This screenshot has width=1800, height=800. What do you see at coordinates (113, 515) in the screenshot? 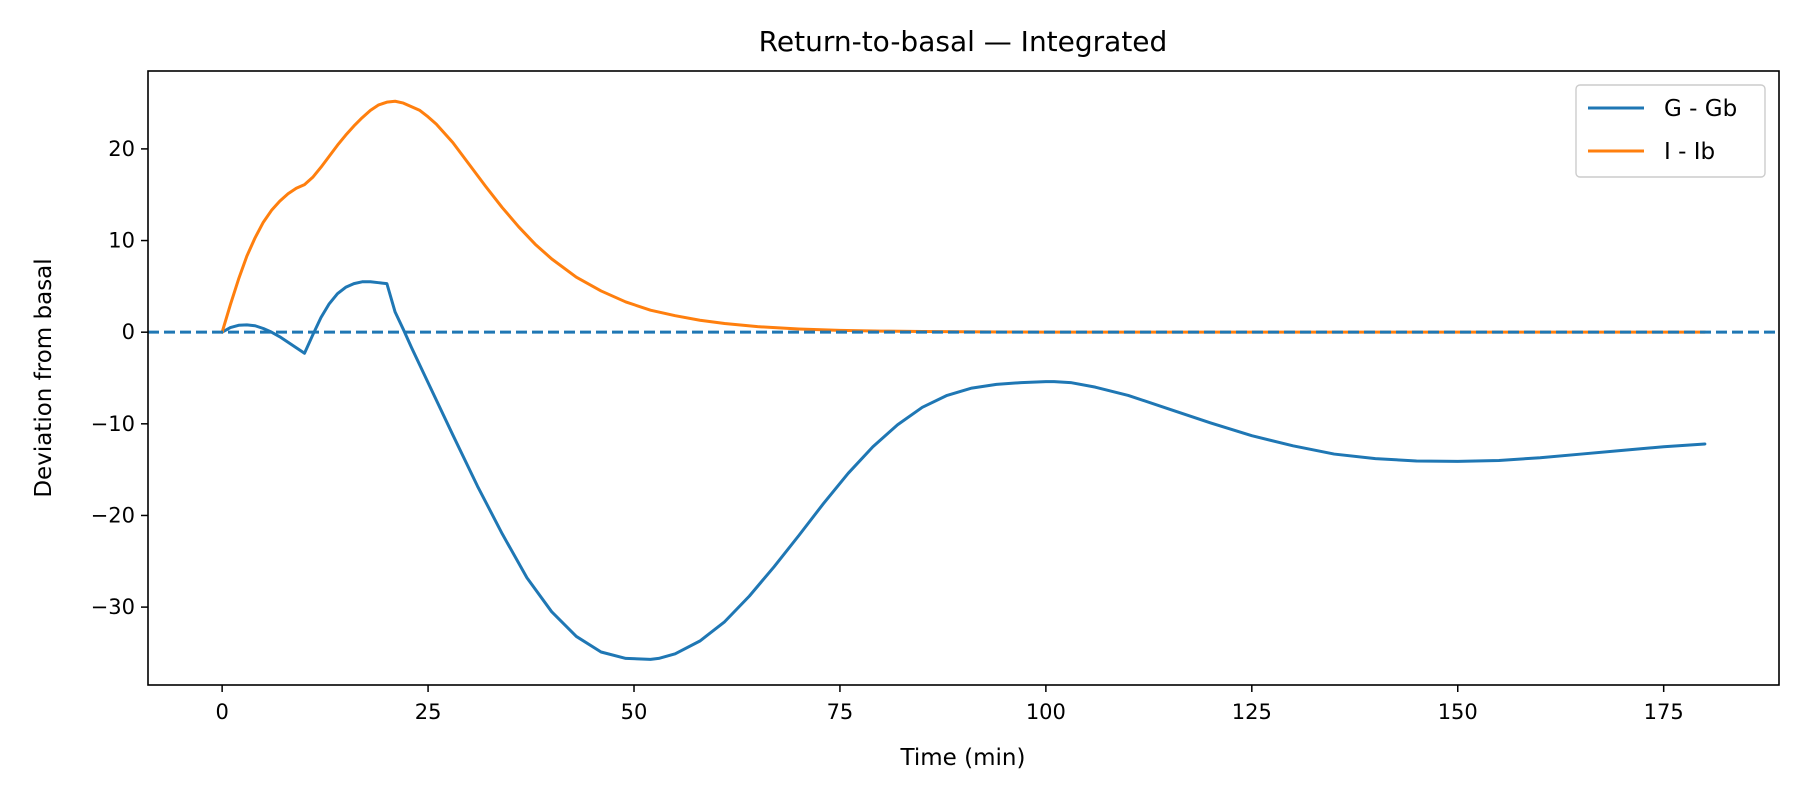
I see `y-tick-label: −20` at bounding box center [113, 515].